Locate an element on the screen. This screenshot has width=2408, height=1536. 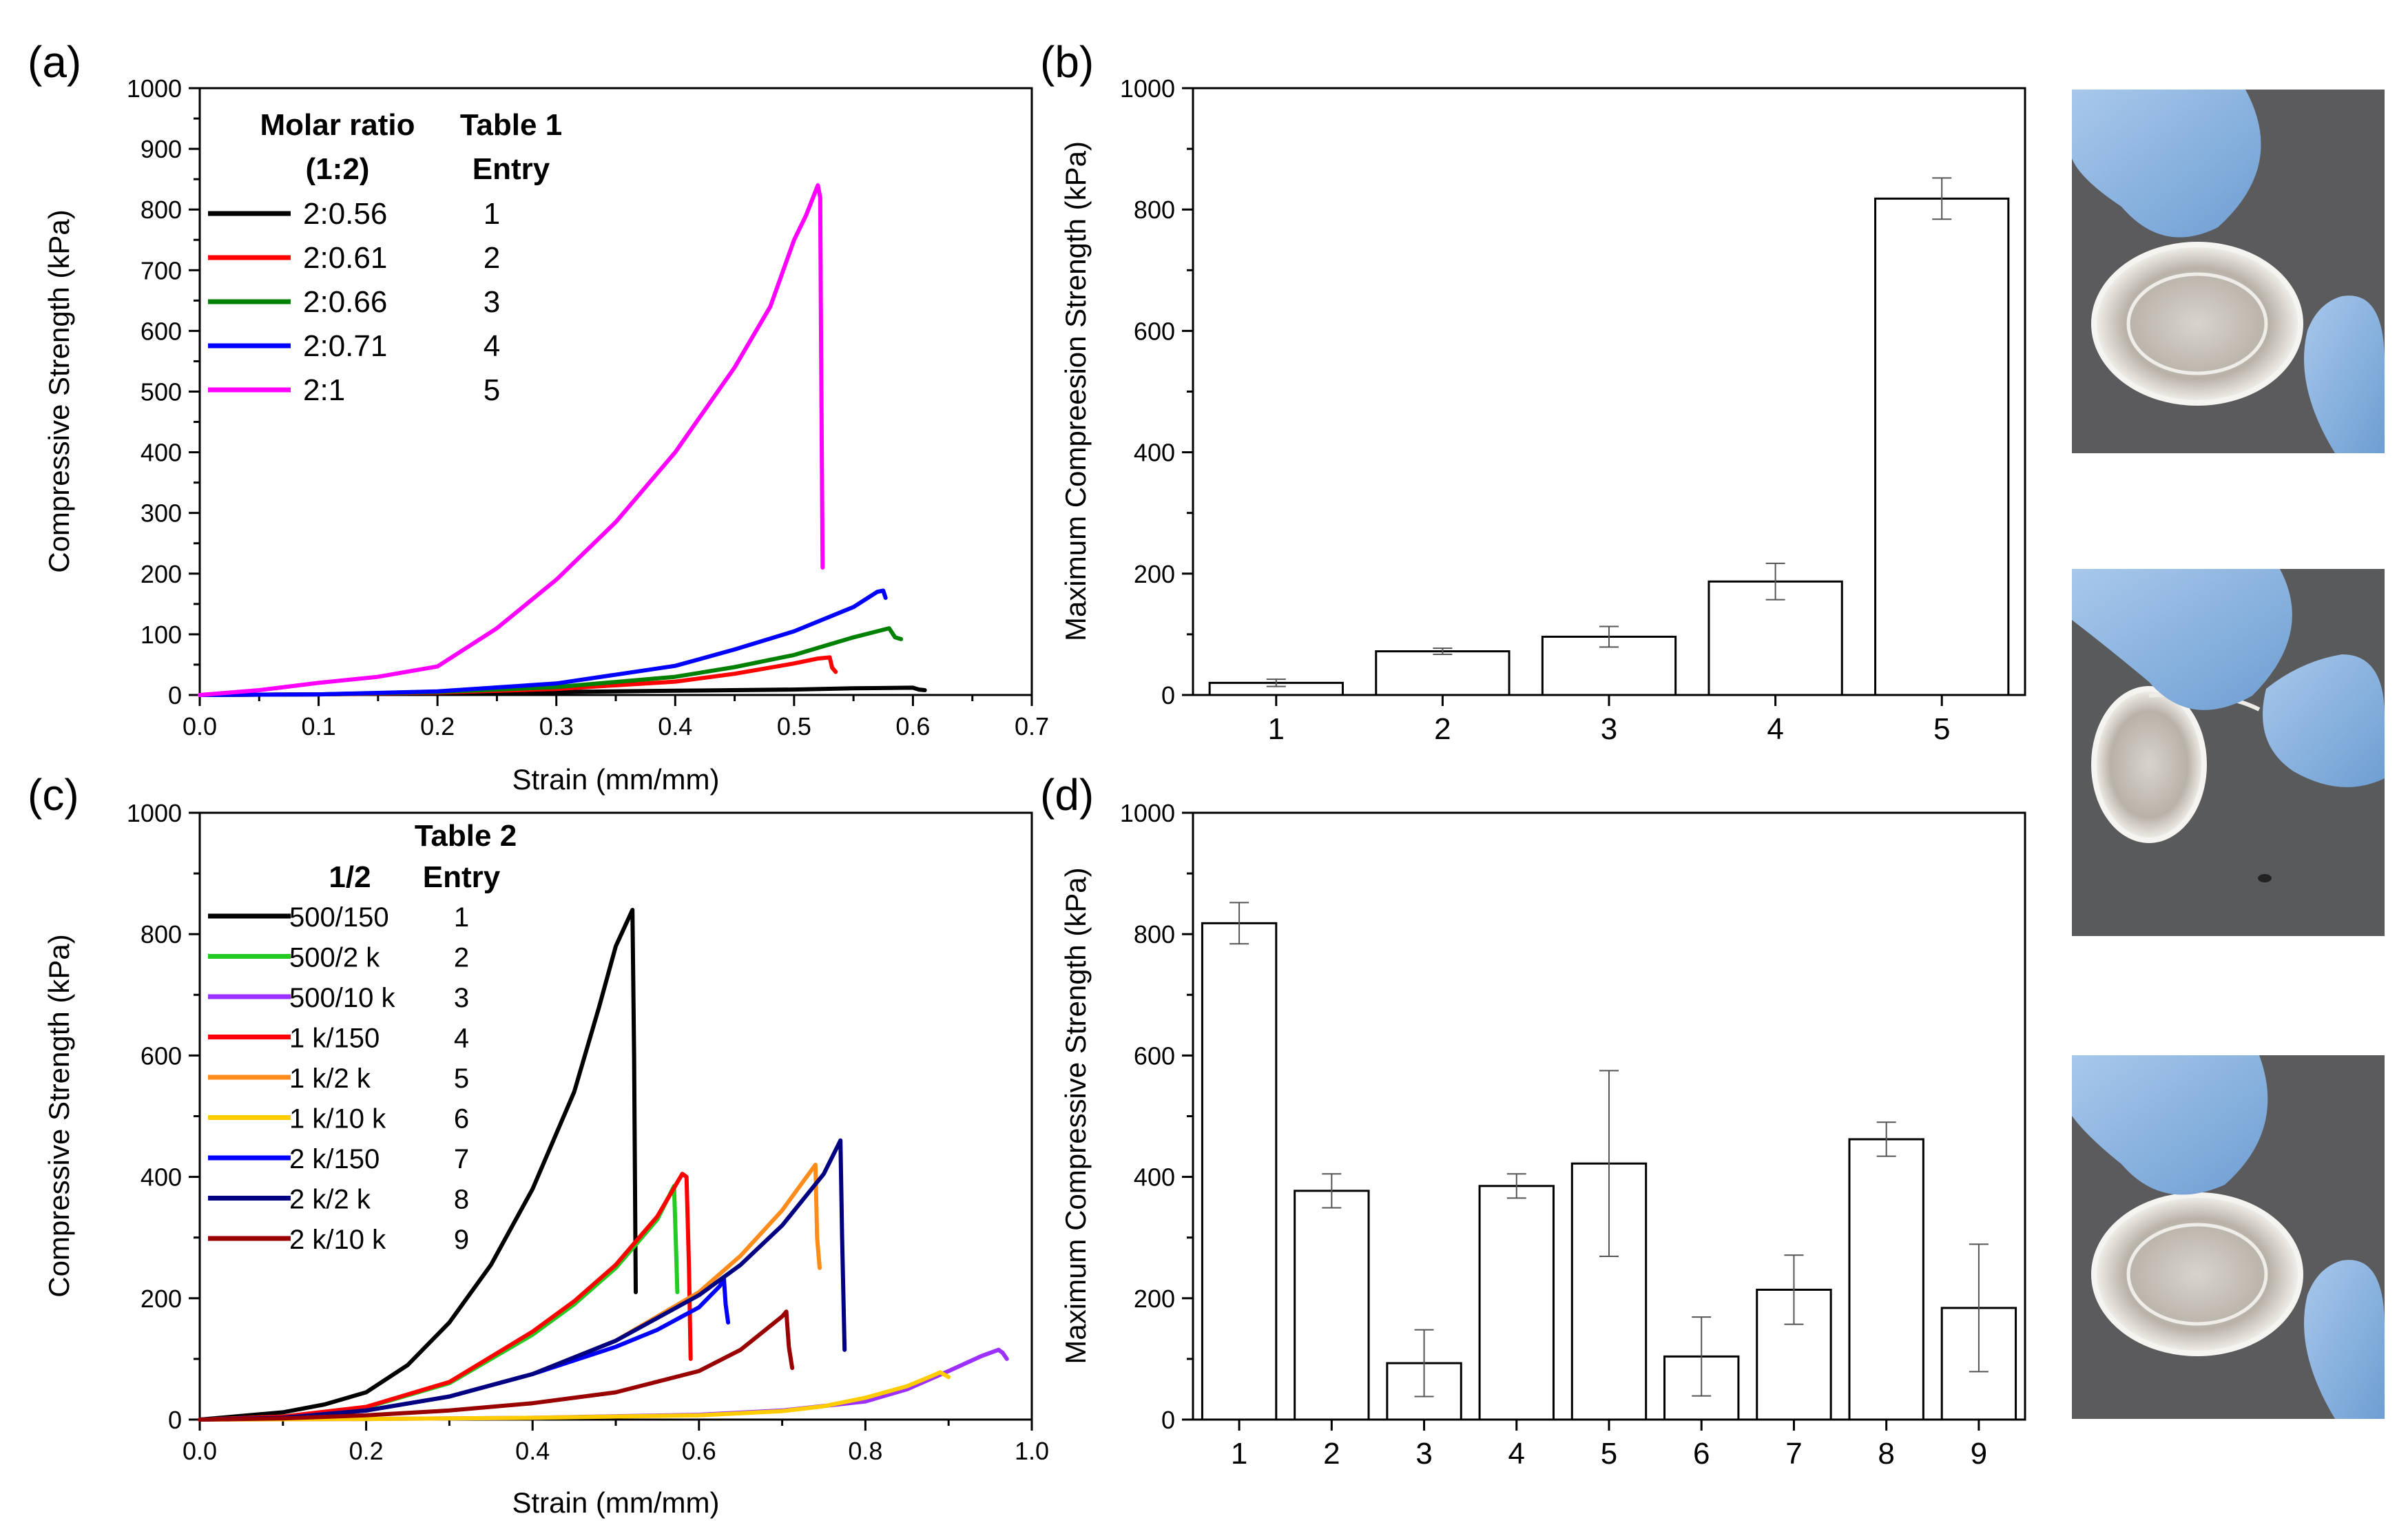
ytick-label: 700 is located at coordinates (161, 270).